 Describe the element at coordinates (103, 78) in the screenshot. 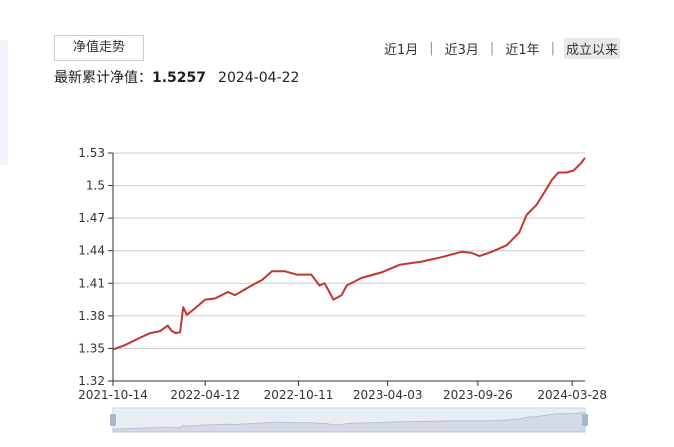

I see `nav-label: 最新累计净值：` at that location.